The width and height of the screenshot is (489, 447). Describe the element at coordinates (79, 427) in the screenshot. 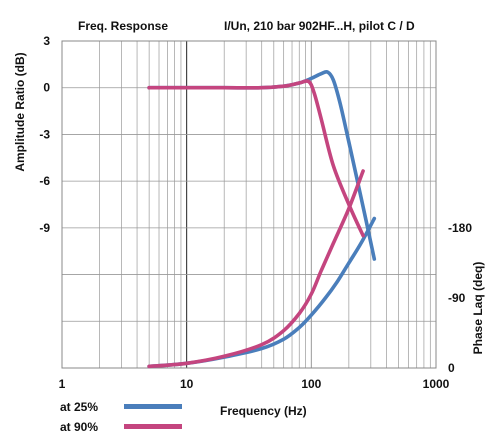

I see `legend-label-90: at 90%` at that location.